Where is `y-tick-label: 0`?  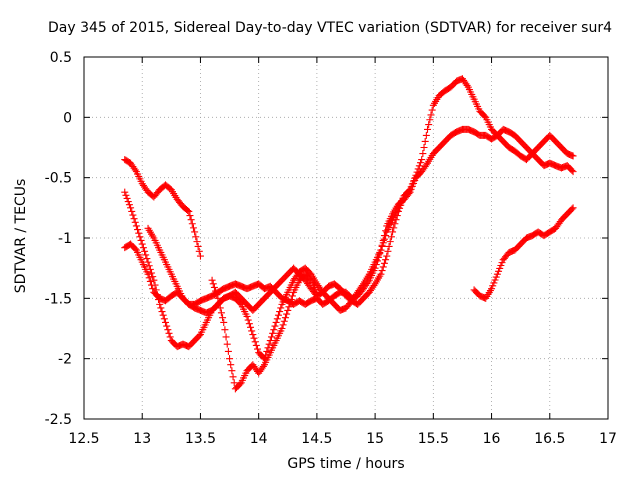
y-tick-label: 0 is located at coordinates (67, 118).